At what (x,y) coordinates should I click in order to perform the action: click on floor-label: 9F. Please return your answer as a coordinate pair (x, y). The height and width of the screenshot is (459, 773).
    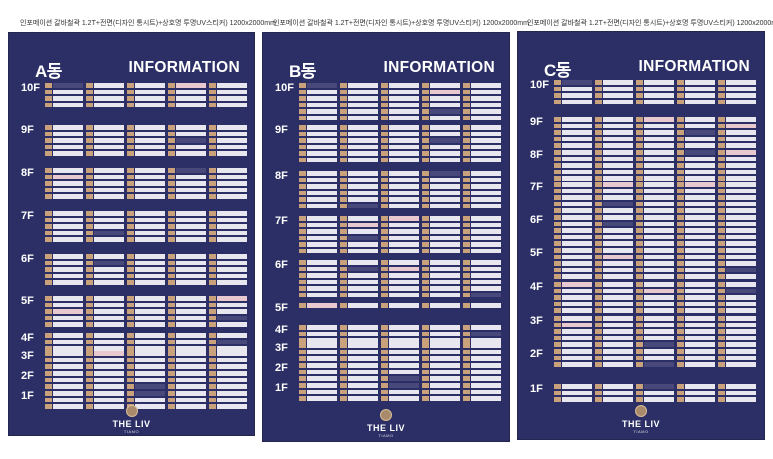
    Looking at the image, I should click on (536, 122).